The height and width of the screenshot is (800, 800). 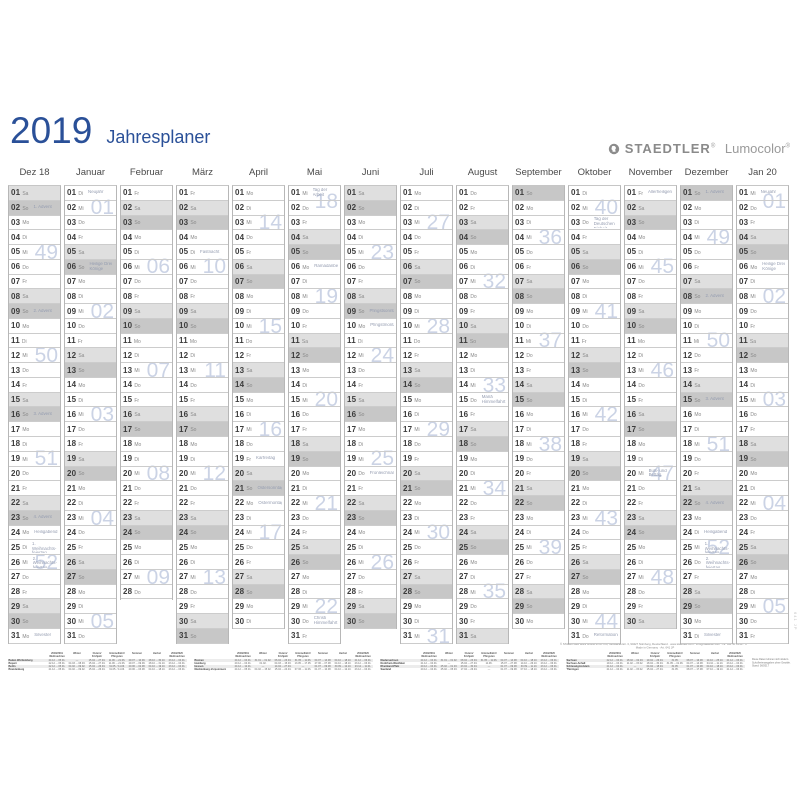 I want to click on day-cell: 16 Mo, so click(x=538, y=415).